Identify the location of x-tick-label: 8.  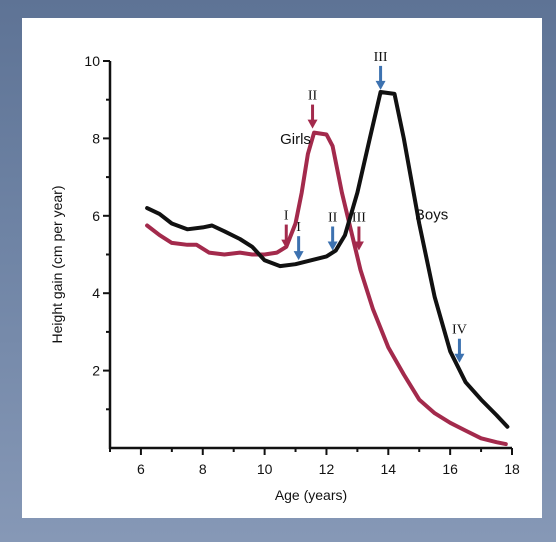
(203, 469).